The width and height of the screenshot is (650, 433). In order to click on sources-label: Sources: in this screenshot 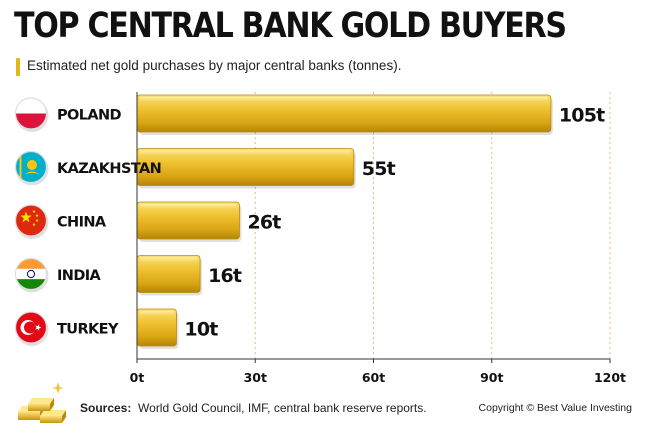, I will do `click(106, 408)`.